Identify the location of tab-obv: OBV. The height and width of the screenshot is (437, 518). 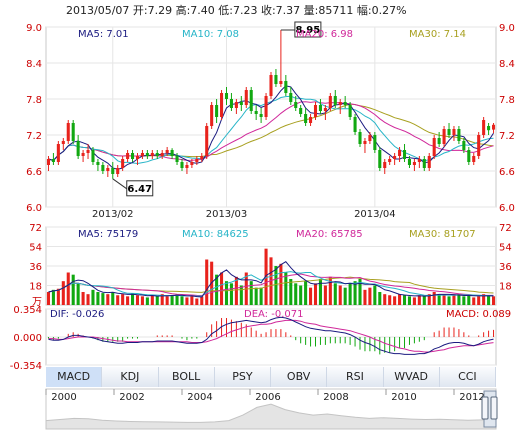
(299, 377).